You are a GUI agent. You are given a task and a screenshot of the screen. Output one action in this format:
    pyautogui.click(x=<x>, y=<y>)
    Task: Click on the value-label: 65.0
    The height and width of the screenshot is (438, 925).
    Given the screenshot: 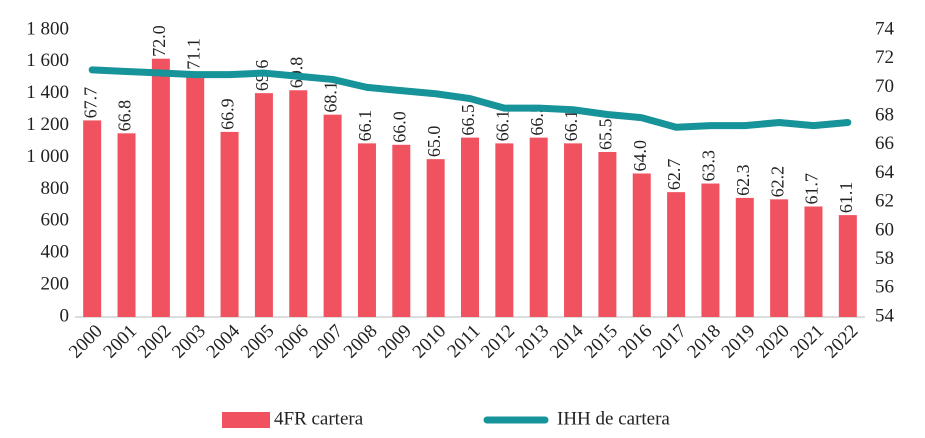 What is the action you would take?
    pyautogui.click(x=434, y=142)
    